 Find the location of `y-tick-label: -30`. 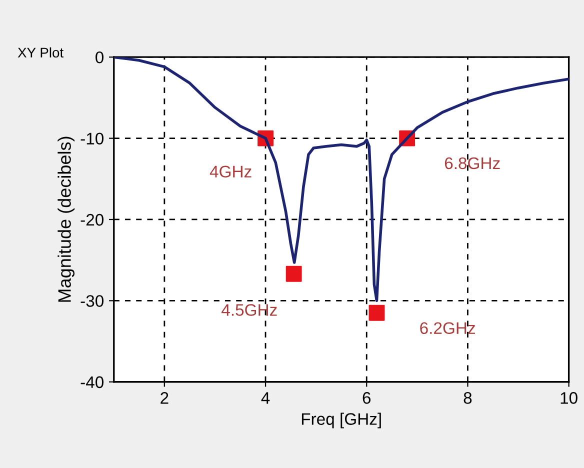

y-tick-label: -30 is located at coordinates (92, 301).